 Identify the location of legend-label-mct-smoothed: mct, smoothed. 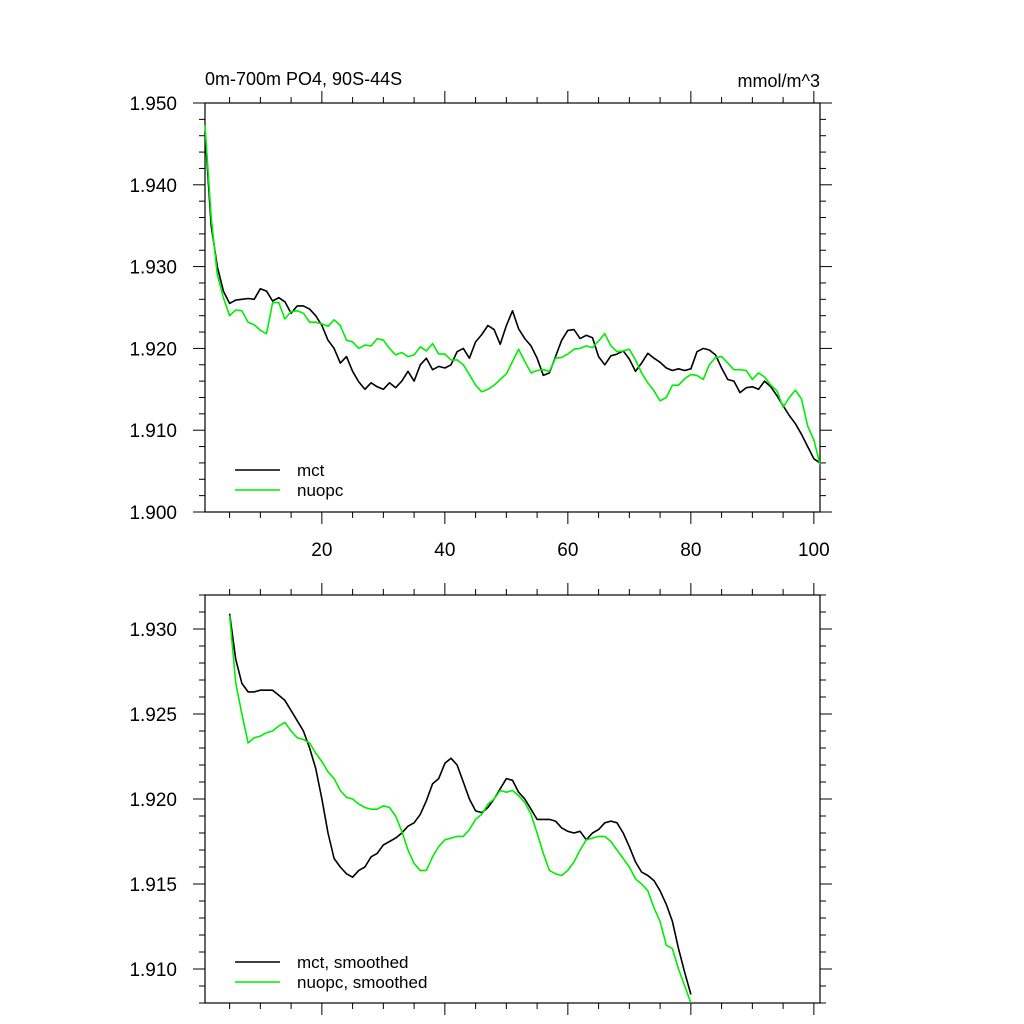
(353, 962).